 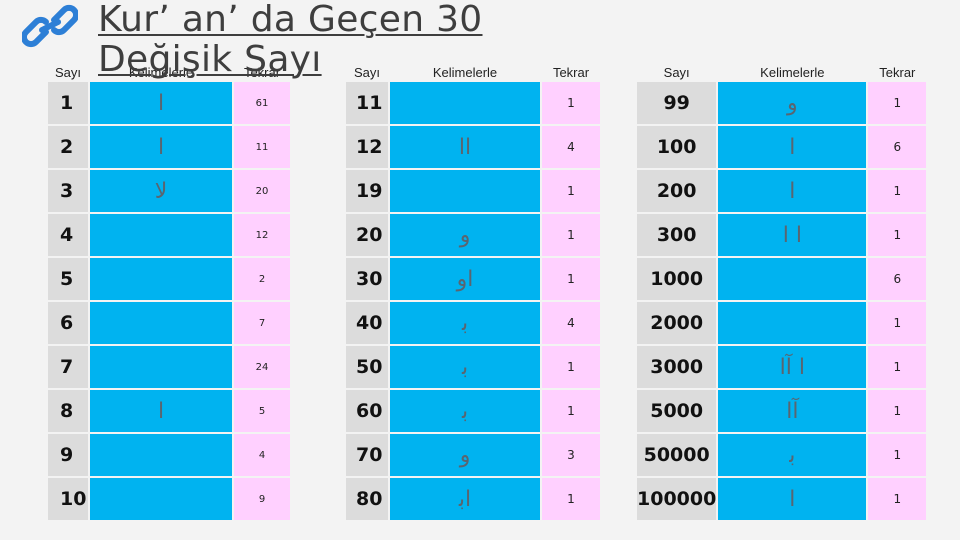 I want to click on table-row: 40 ﺑ 4, so click(x=473, y=323).